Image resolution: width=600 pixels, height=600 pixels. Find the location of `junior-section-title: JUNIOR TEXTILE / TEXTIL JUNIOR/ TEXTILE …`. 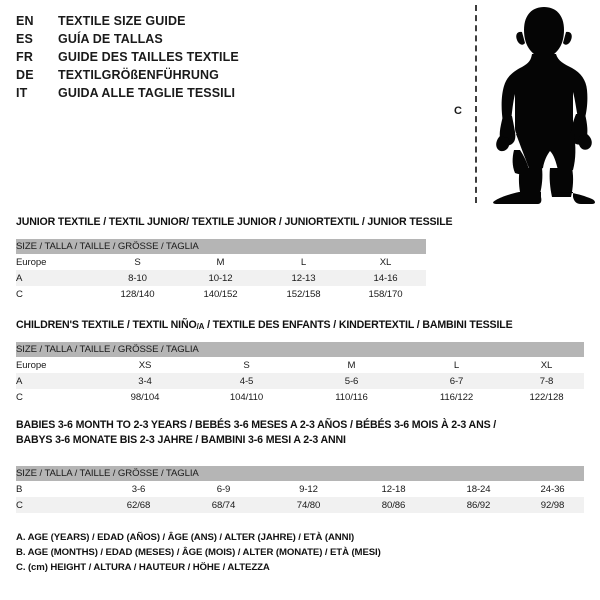

junior-section-title: JUNIOR TEXTILE / TEXTIL JUNIOR/ TEXTILE … is located at coordinates (234, 222).